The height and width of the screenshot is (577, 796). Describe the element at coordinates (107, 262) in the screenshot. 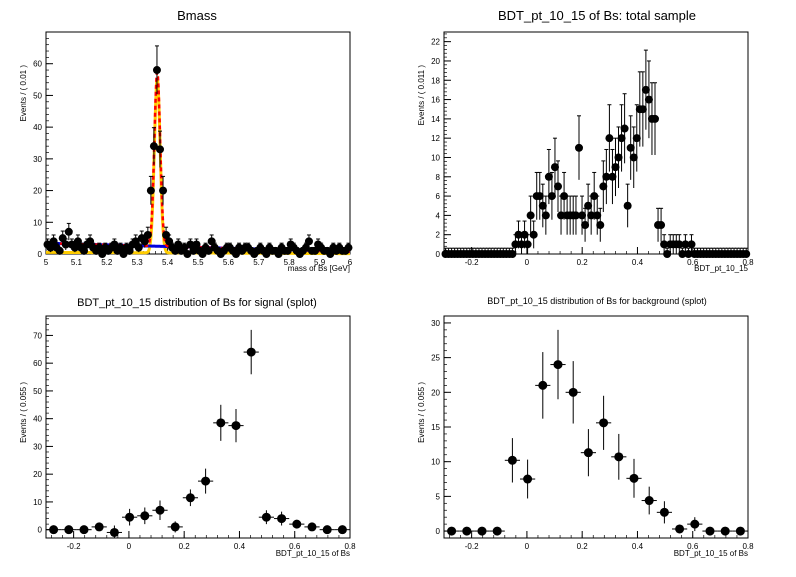

I see `x-tick-label: 5.2` at that location.